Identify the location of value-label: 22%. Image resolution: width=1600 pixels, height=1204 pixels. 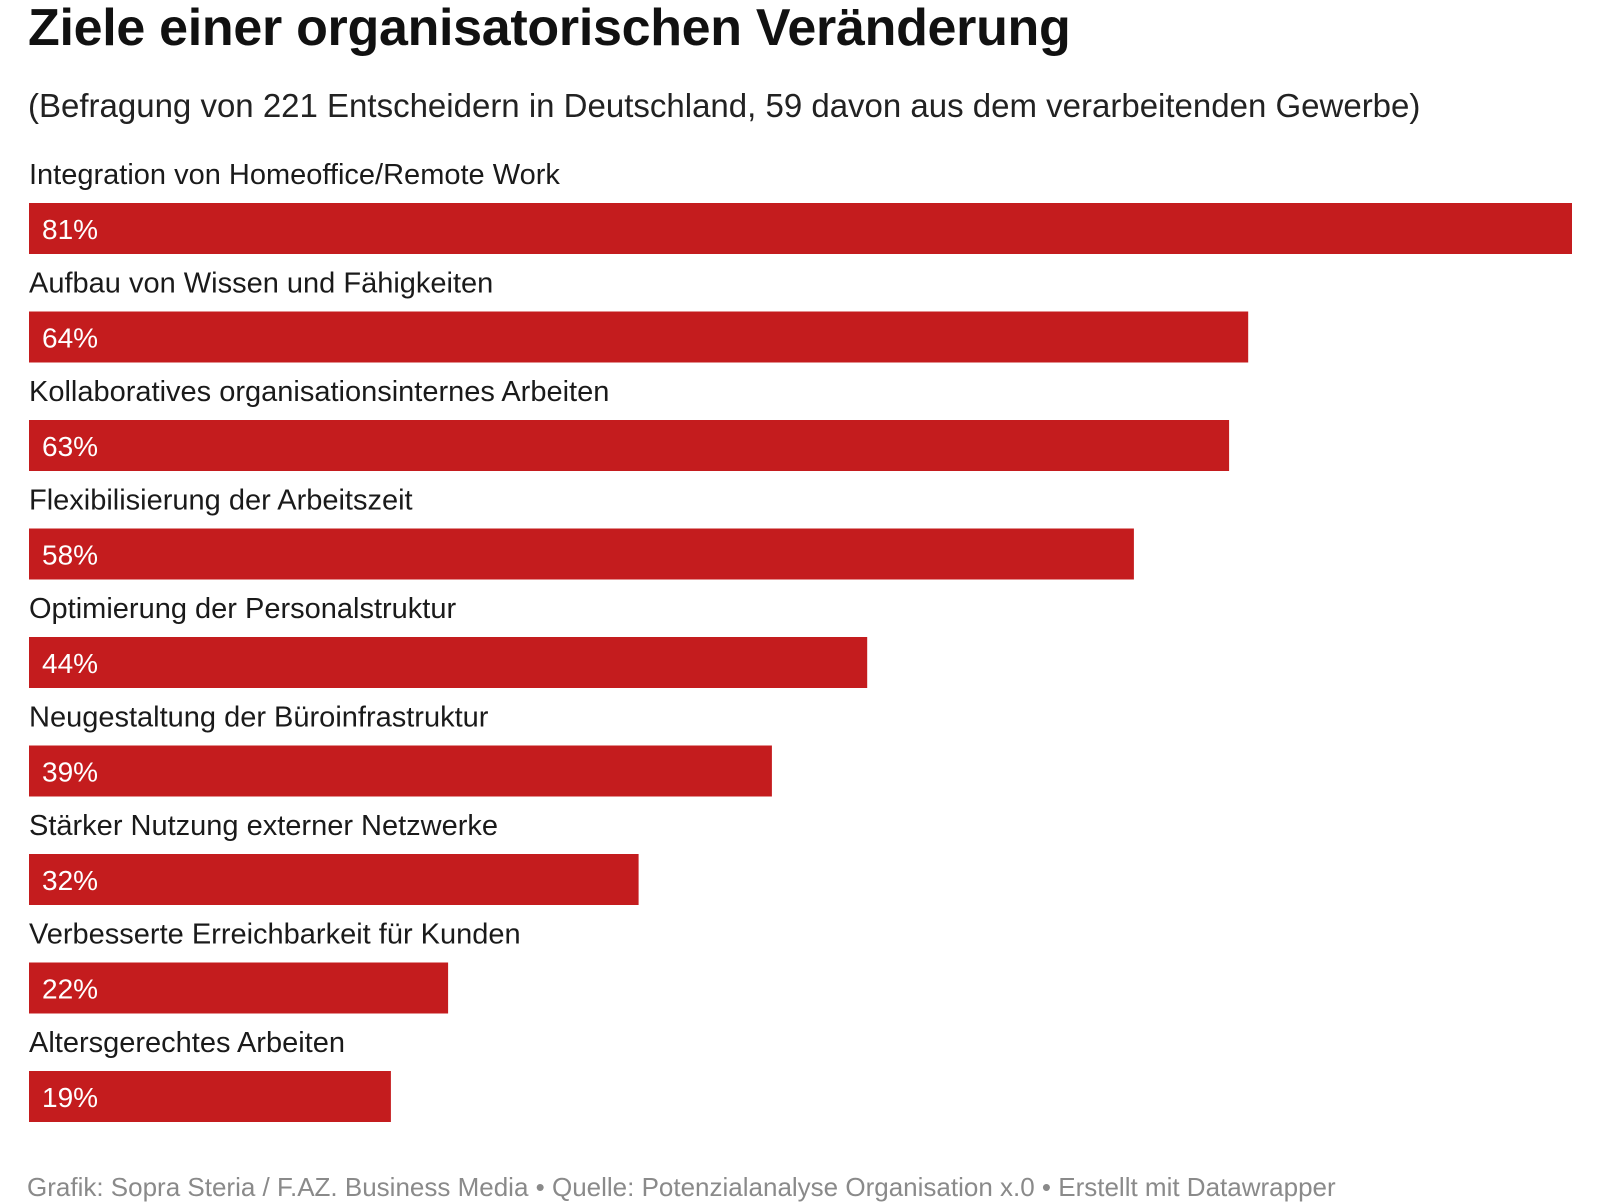
(70, 989).